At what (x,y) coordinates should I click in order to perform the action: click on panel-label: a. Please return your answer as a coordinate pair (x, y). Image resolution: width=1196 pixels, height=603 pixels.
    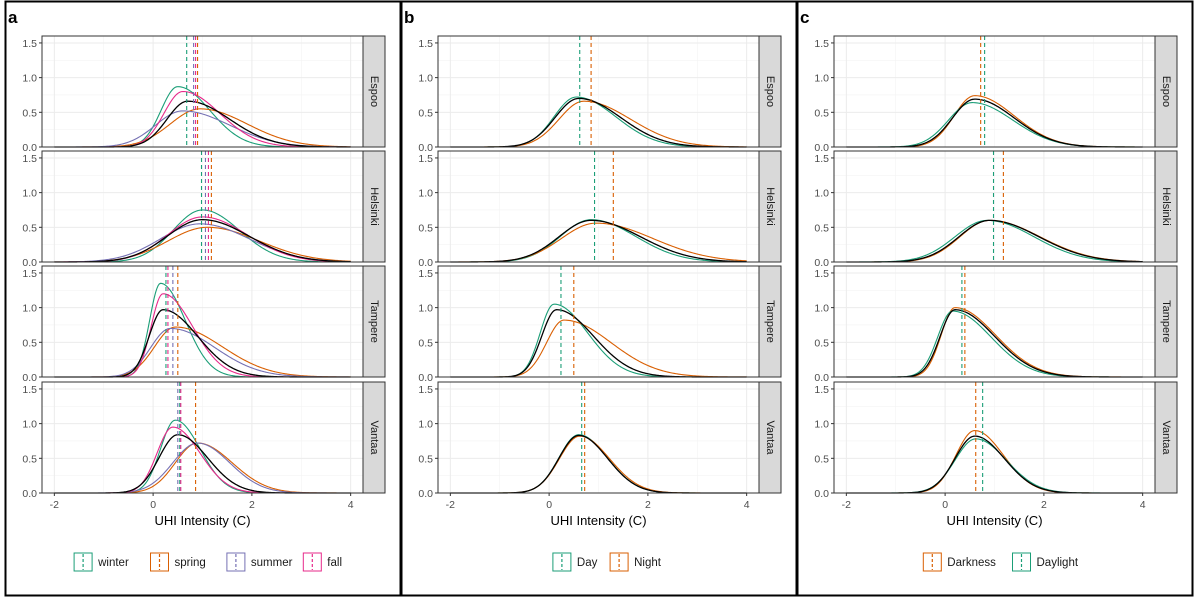
    Looking at the image, I should click on (13, 17).